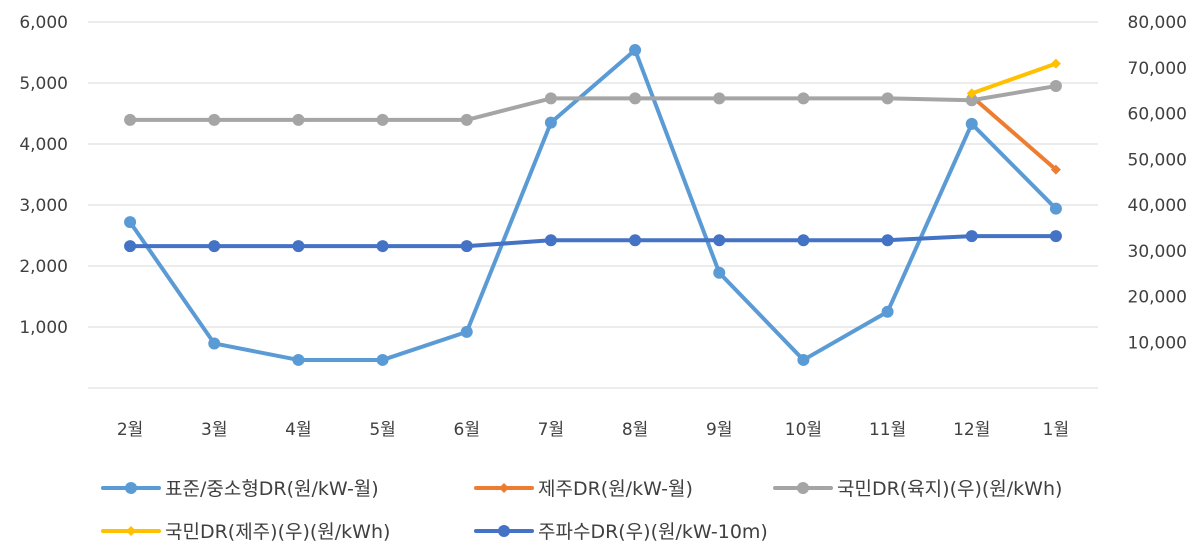 This screenshot has height=546, width=1198. Describe the element at coordinates (635, 430) in the screenshot. I see `x-tick-label: 8월` at that location.